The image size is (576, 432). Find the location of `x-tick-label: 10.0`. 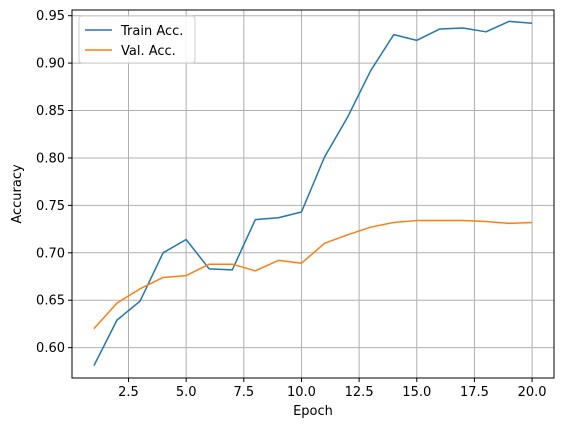

x-tick-label: 10.0 is located at coordinates (301, 392).